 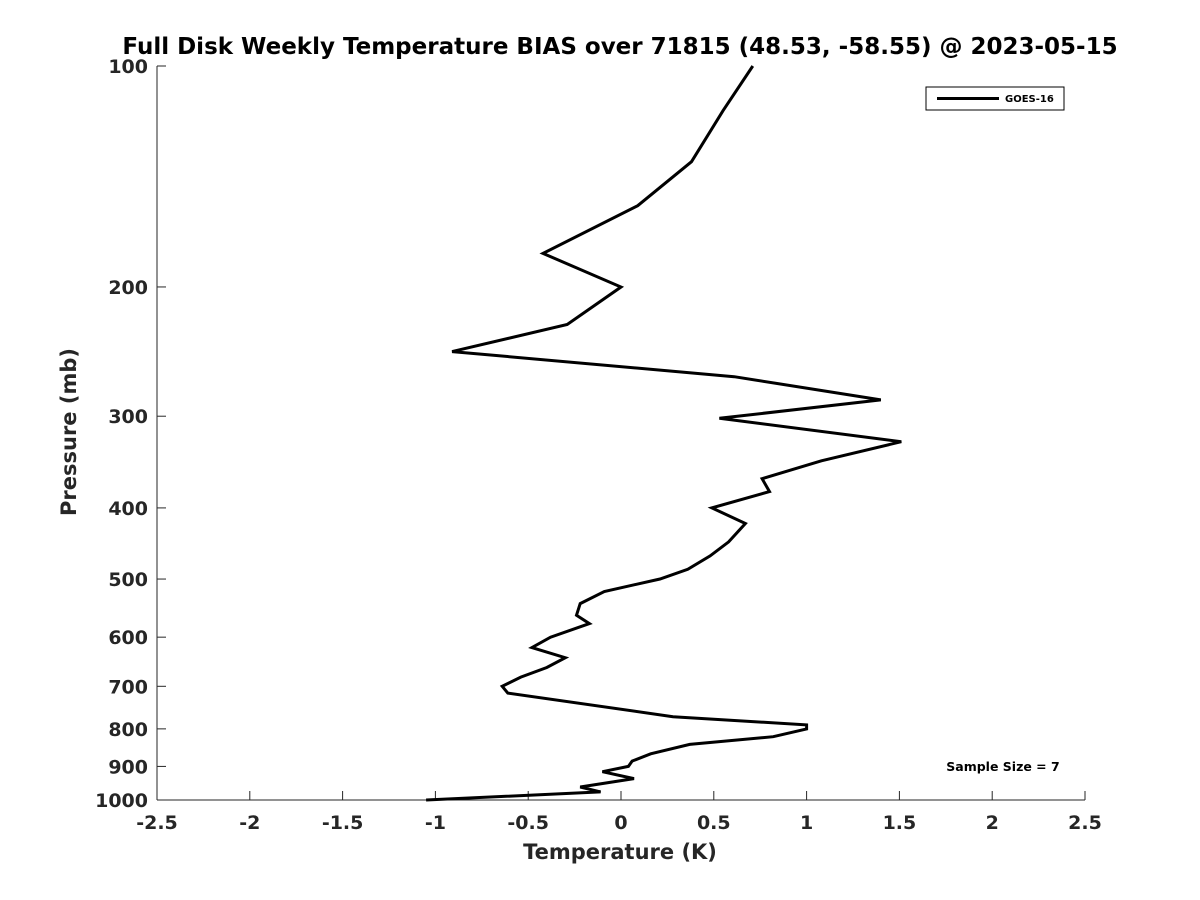 I want to click on y-tick-label: 900, so click(x=128, y=767).